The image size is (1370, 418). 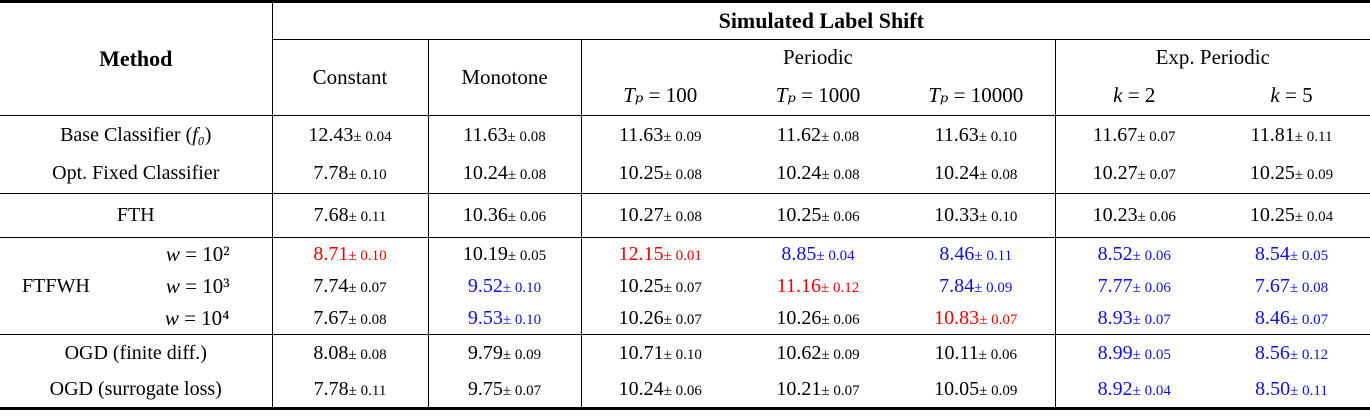 I want to click on col-header-tp-10000: Tₚ = 10000, so click(x=976, y=96).